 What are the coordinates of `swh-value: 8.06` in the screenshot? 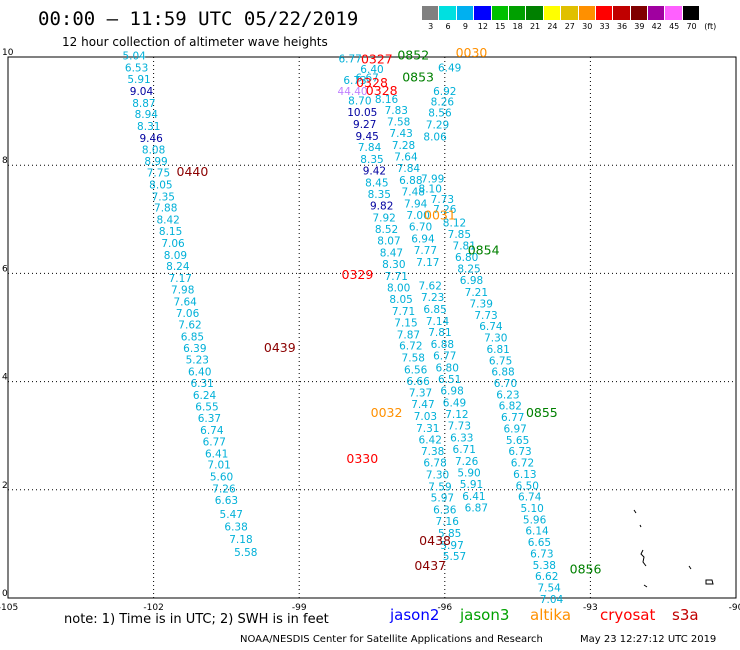 It's located at (435, 137).